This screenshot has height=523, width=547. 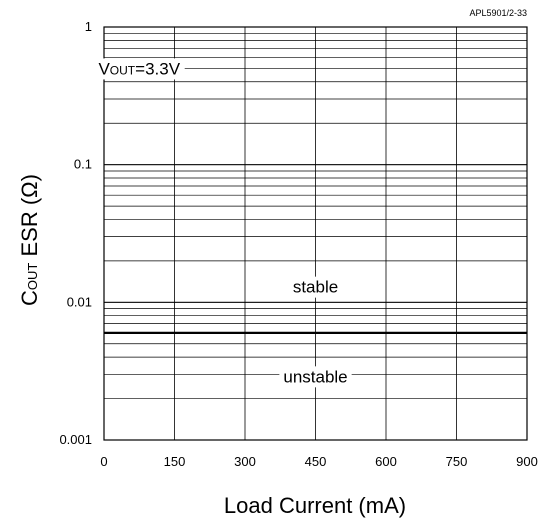 What do you see at coordinates (527, 461) in the screenshot?
I see `x-tick-label: 900` at bounding box center [527, 461].